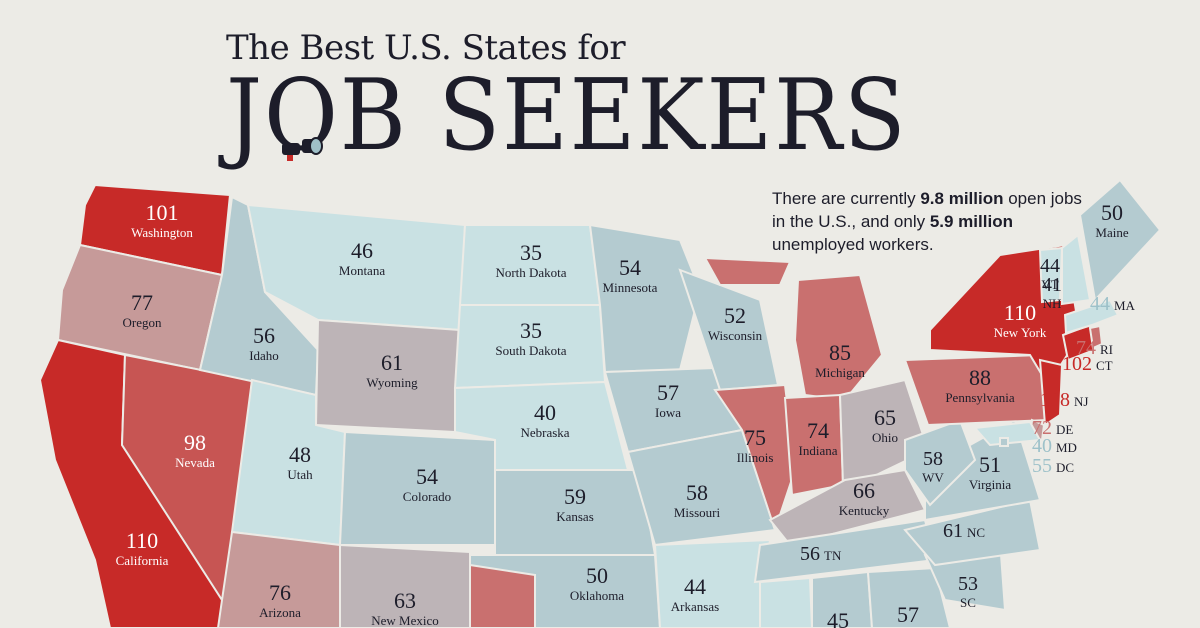  What do you see at coordinates (302, 149) in the screenshot?
I see `binoculars-icon` at bounding box center [302, 149].